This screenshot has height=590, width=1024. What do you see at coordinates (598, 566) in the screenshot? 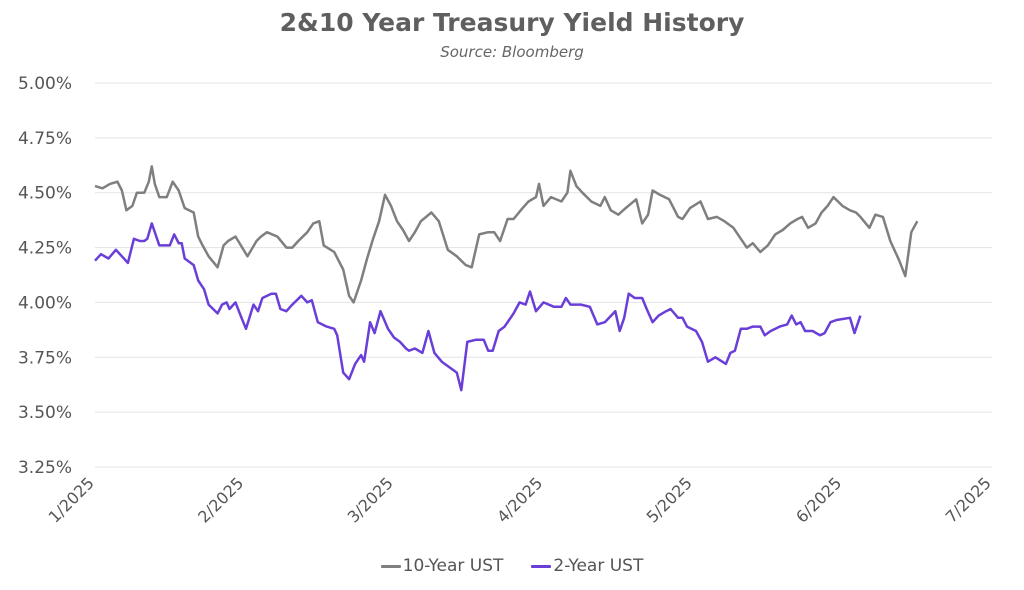
I see `legend-label-2-year: 2-Year UST` at bounding box center [598, 566].